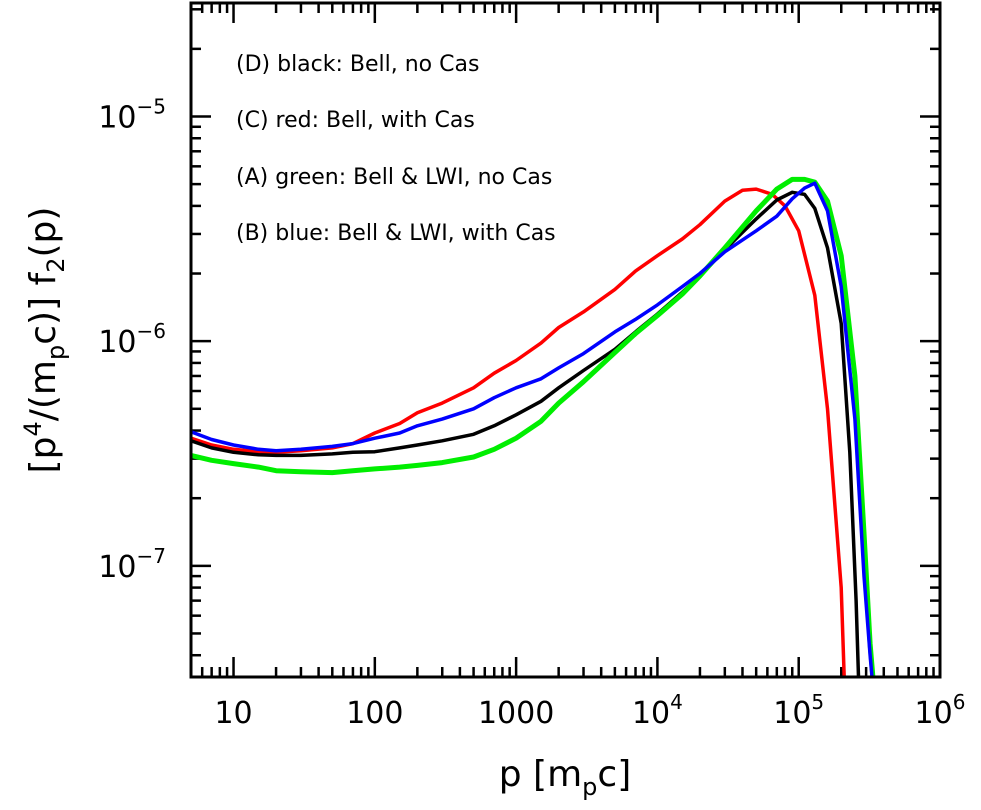 This screenshot has height=810, width=981. Describe the element at coordinates (657, 710) in the screenshot. I see `x-tick-label: 10⁴` at that location.